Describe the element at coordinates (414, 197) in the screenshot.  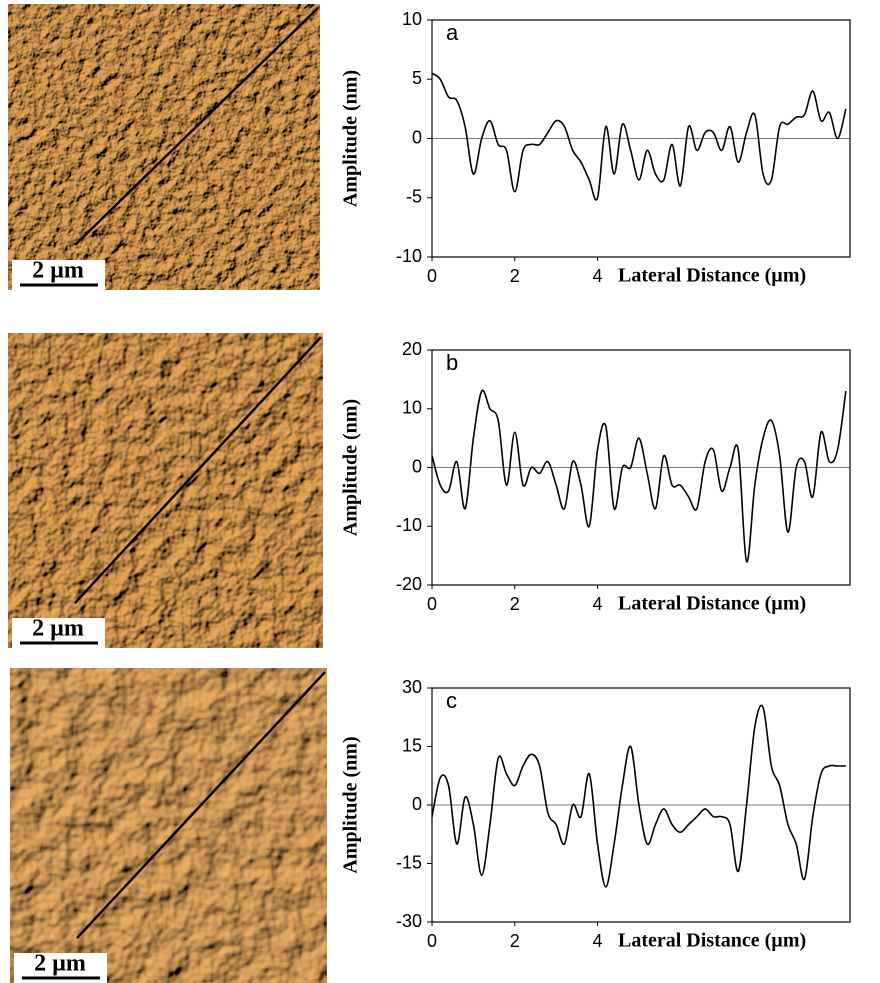
I see `y-tick-label: -5` at that location.